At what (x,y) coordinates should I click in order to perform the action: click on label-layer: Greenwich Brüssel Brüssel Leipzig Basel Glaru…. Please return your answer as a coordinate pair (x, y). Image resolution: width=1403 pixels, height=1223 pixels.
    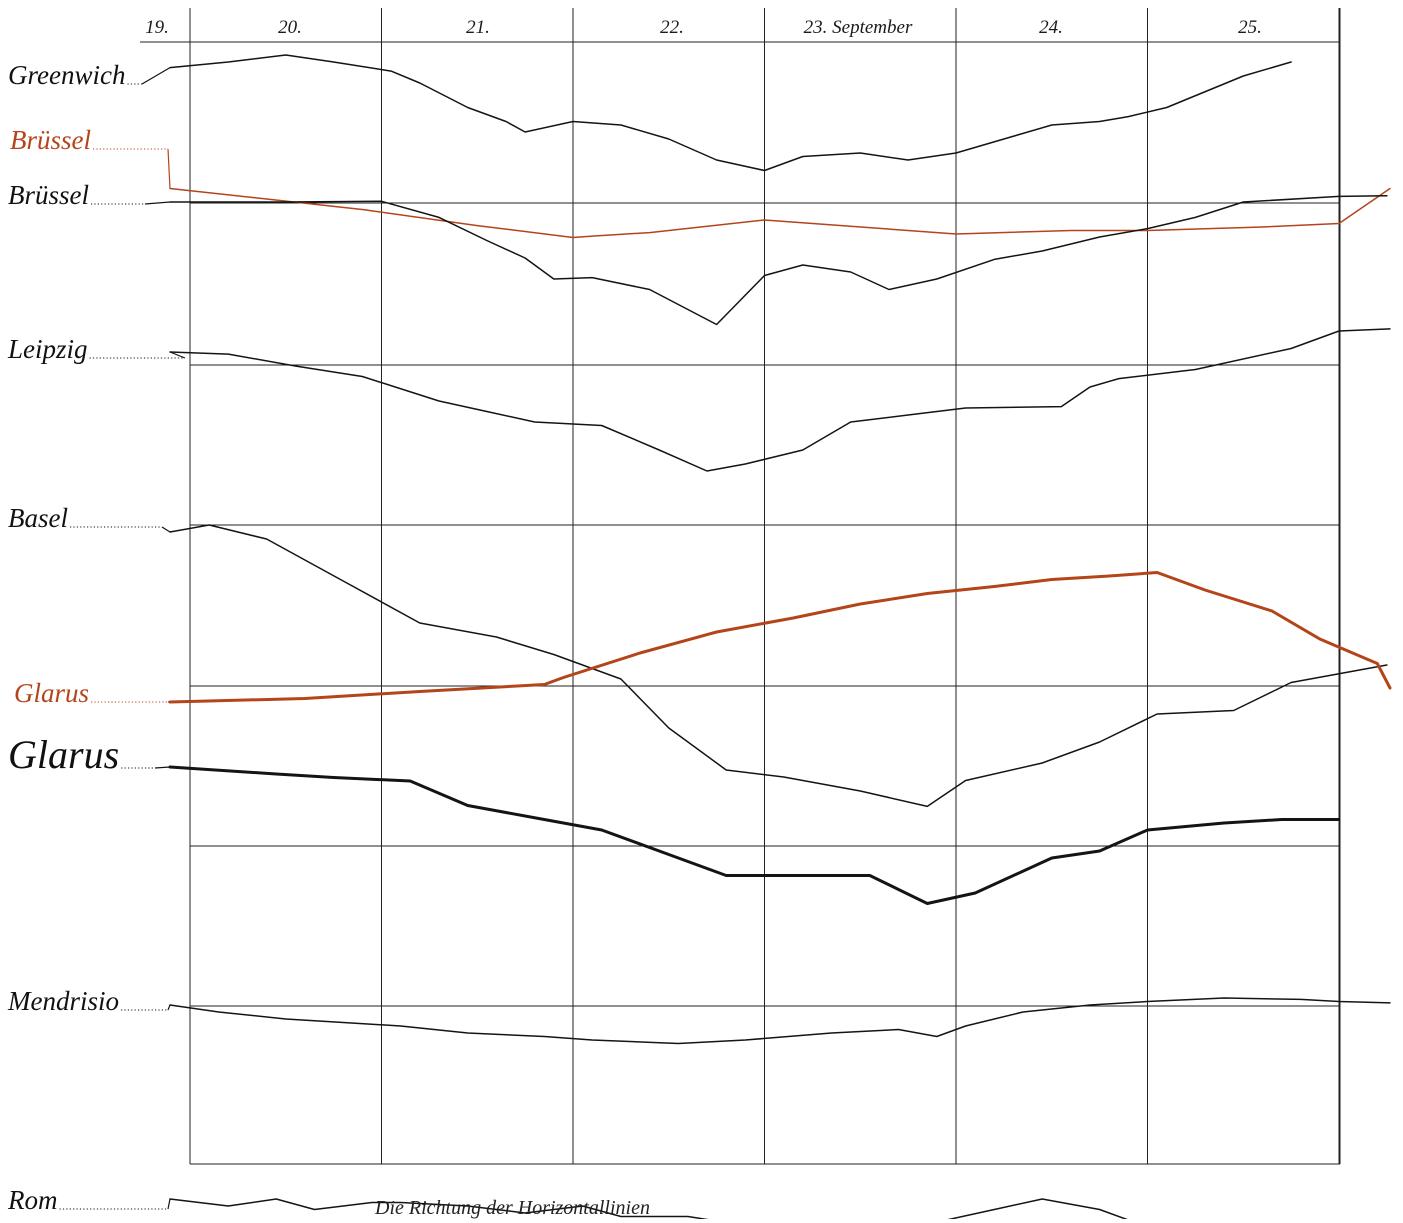
    Looking at the image, I should click on (66, 637).